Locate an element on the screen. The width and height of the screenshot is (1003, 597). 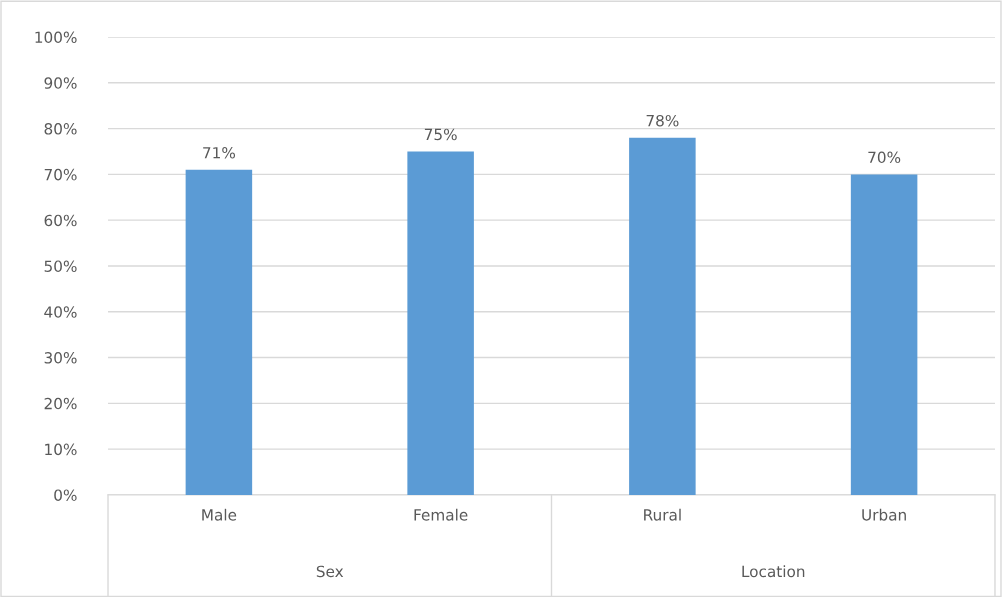
y-tick-label: 0% is located at coordinates (65, 495).